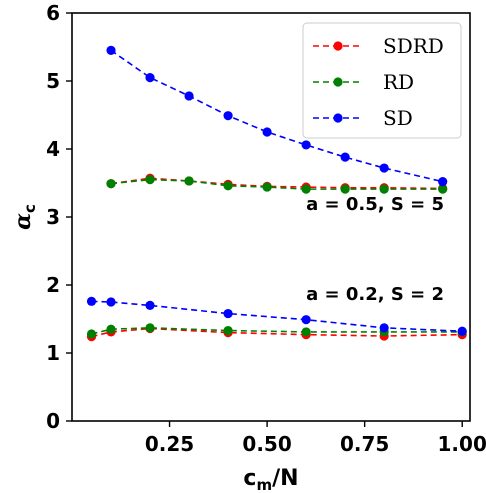  Describe the element at coordinates (169, 444) in the screenshot. I see `x-tick-label: 0.25` at that location.